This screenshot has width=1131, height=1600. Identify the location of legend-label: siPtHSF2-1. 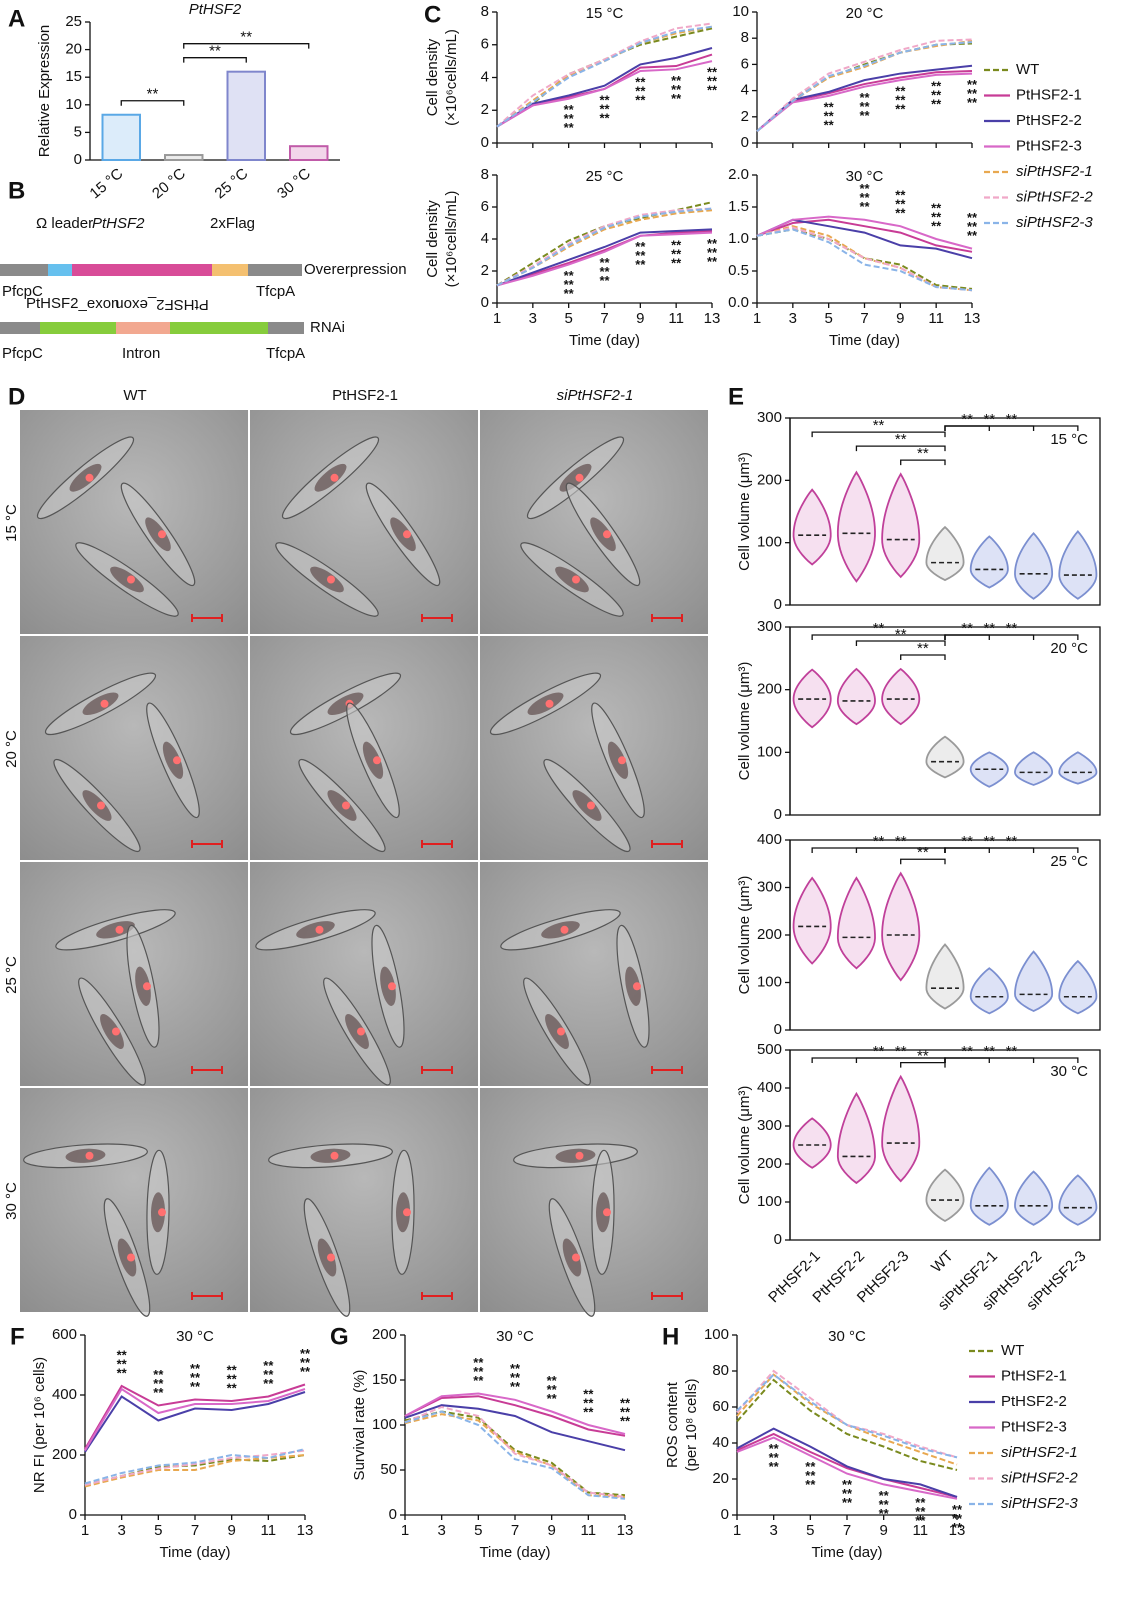
(1039, 1452).